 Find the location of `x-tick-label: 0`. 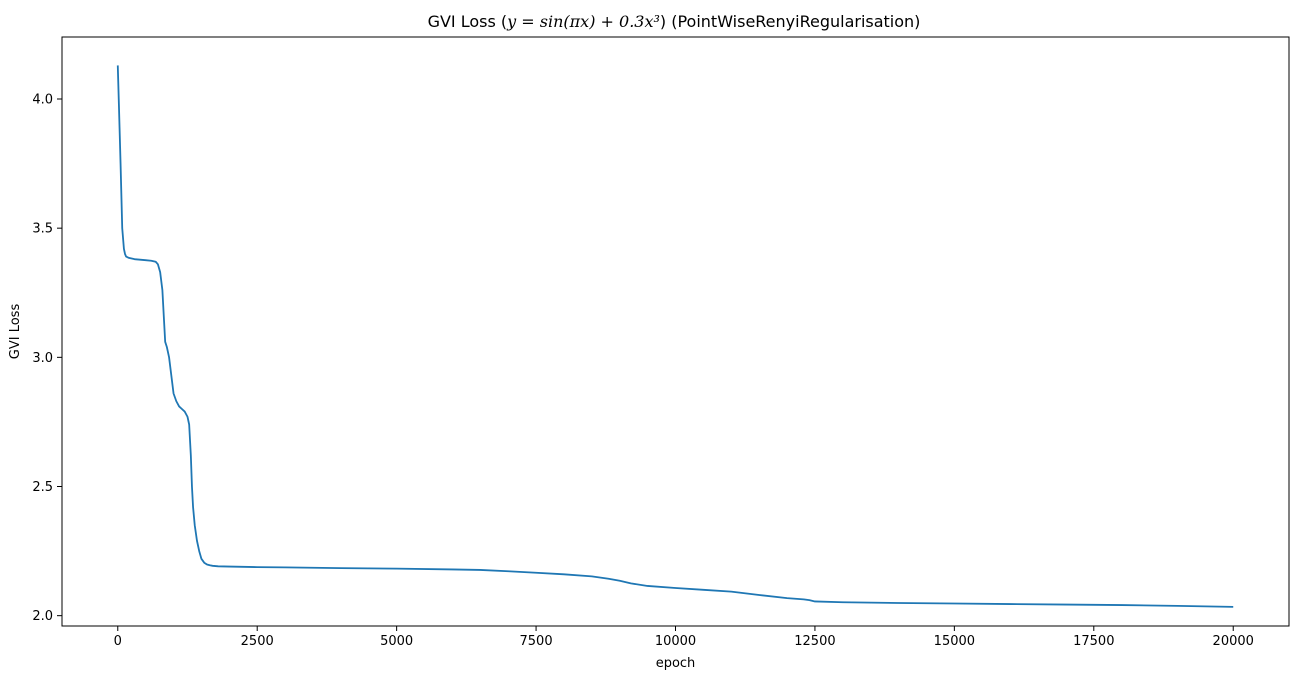

x-tick-label: 0 is located at coordinates (118, 641).